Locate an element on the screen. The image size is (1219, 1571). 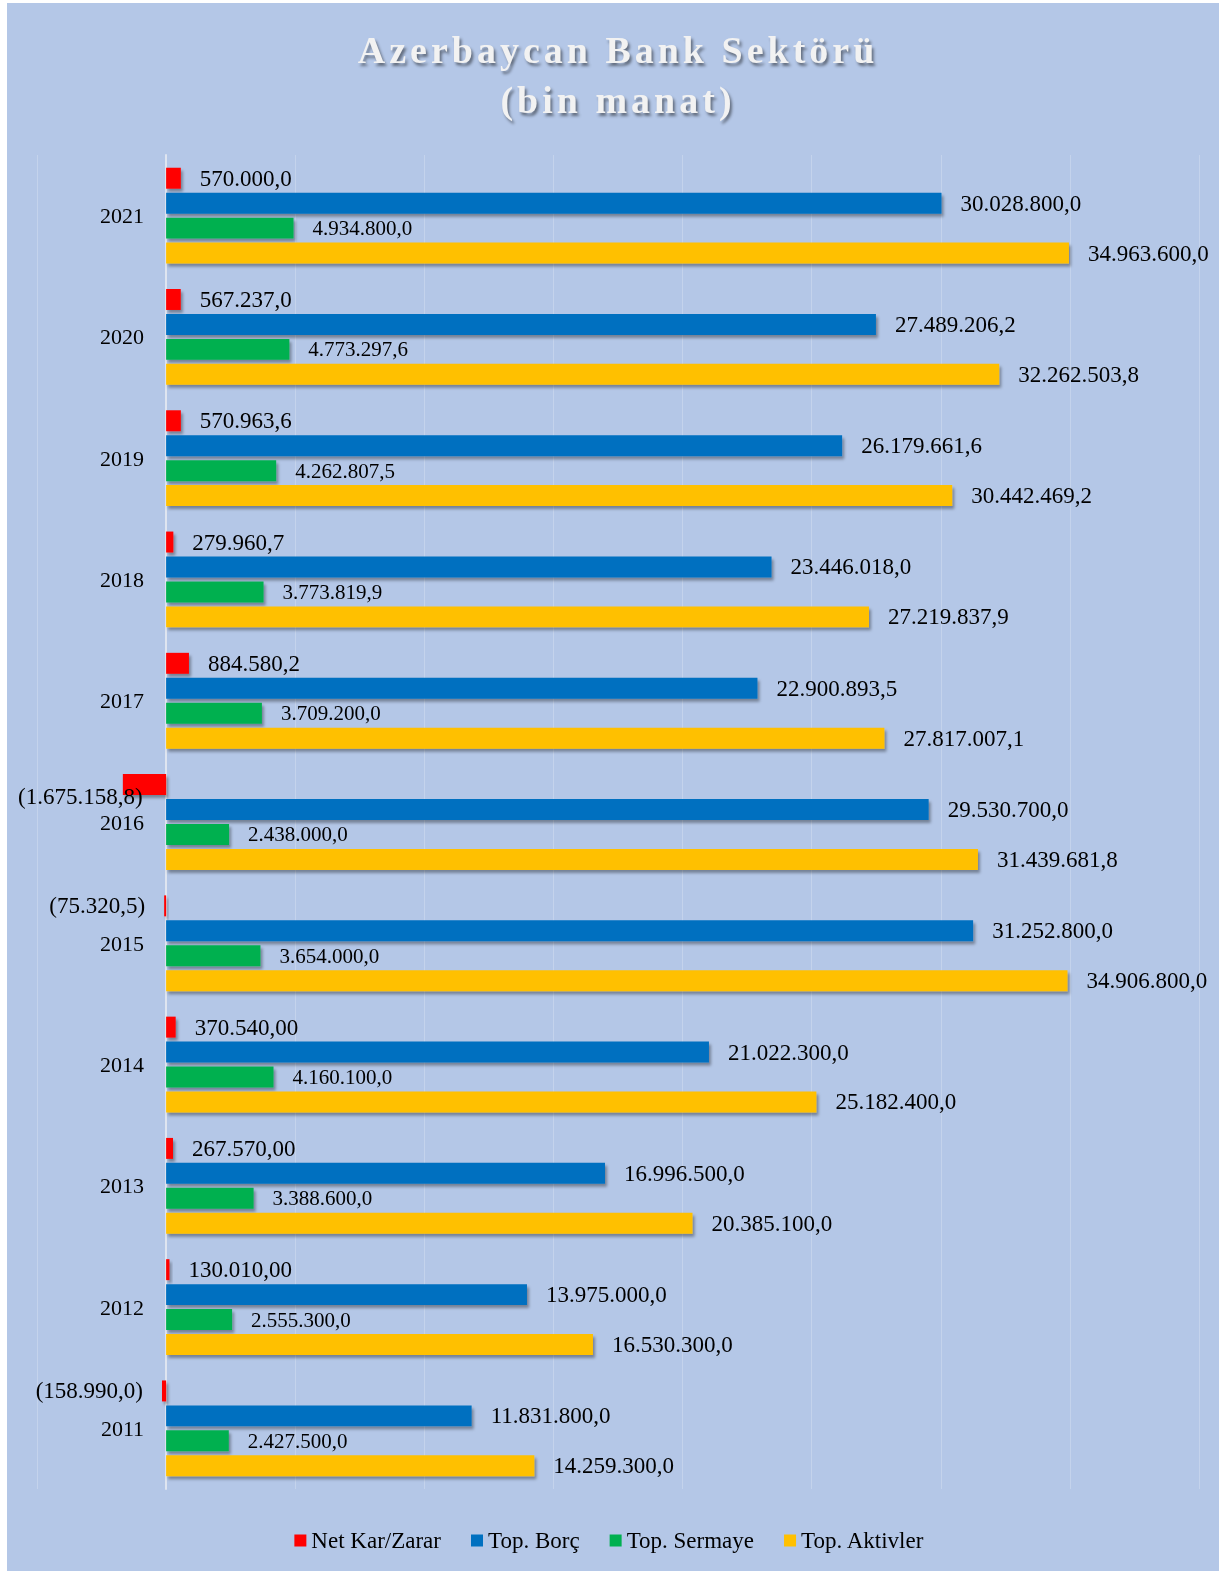
legend-label: Net Kar/Zarar is located at coordinates (376, 1540).